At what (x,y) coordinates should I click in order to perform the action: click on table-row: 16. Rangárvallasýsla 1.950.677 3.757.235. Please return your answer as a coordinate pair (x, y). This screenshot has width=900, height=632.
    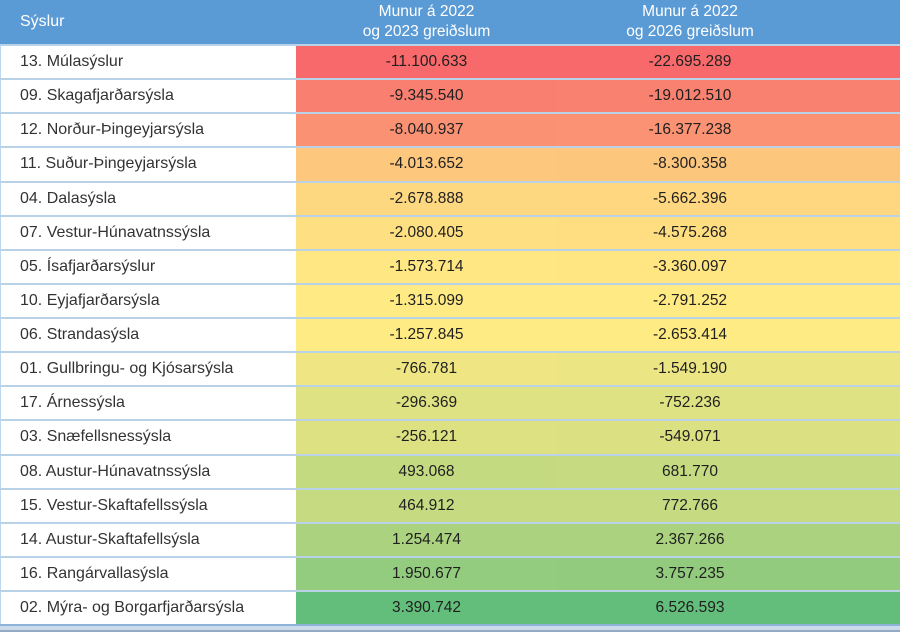
    Looking at the image, I should click on (450, 572).